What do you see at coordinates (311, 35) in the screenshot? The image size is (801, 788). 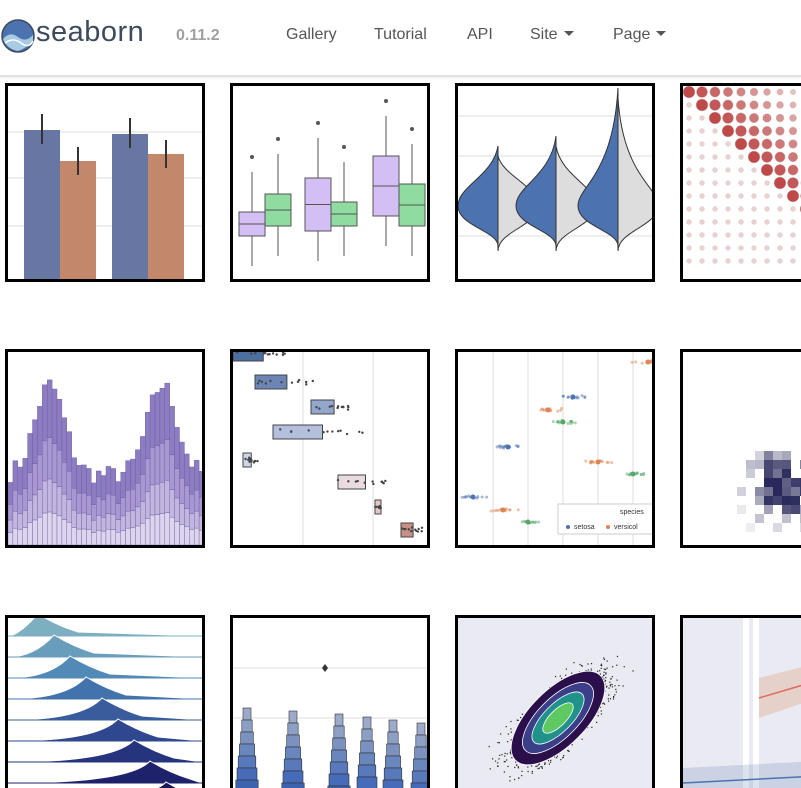 I see `nav-gallery: Gallery` at bounding box center [311, 35].